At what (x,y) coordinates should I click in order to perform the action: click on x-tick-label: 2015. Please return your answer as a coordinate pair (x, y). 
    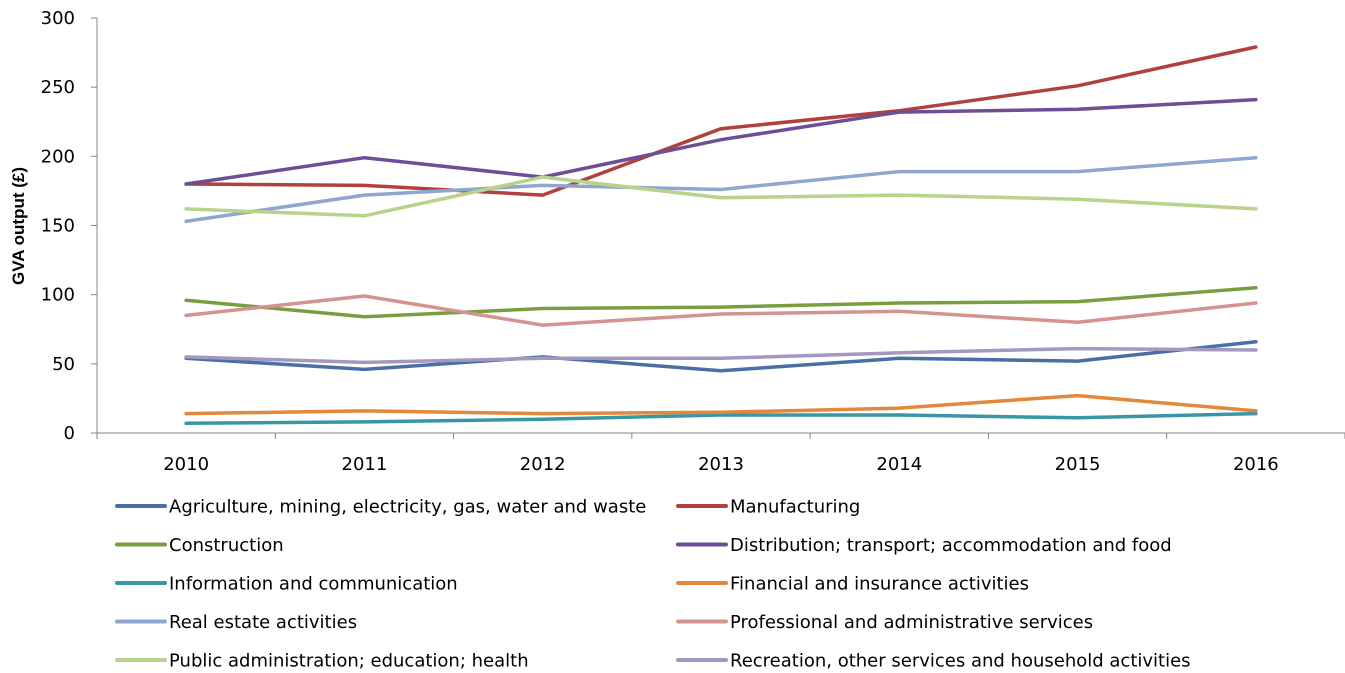
    Looking at the image, I should click on (1078, 464).